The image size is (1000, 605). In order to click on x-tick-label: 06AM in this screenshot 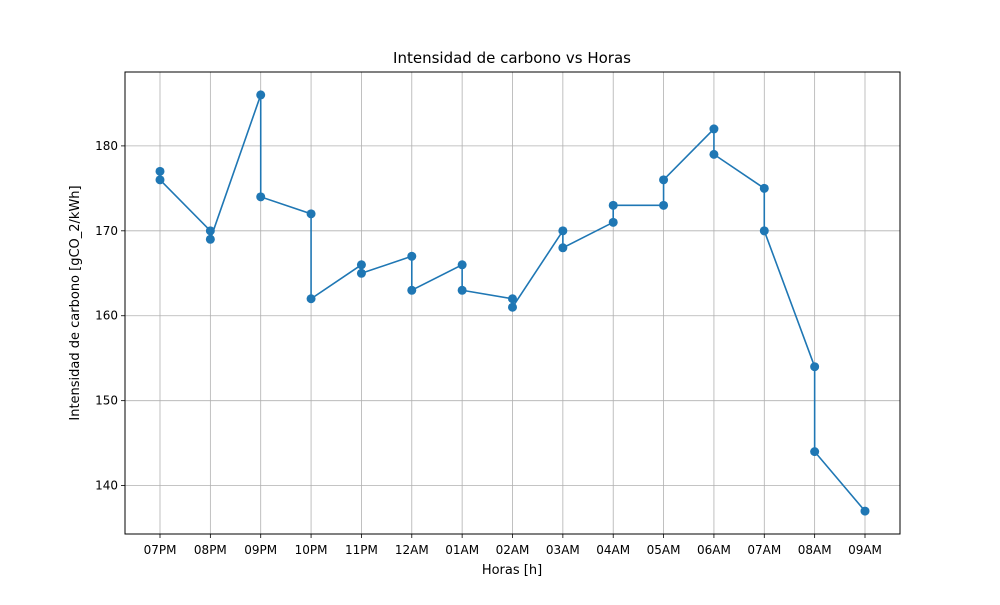, I will do `click(714, 550)`.